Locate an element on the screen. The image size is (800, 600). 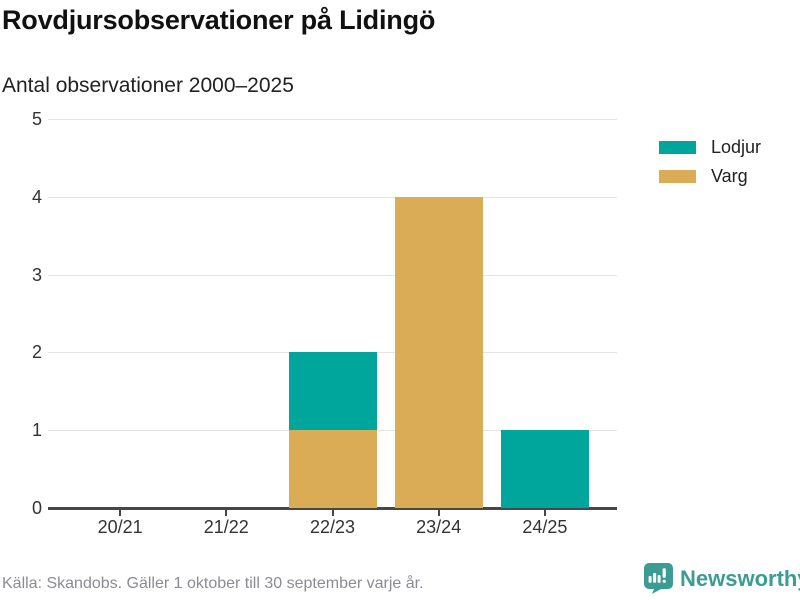
x-axis-tick-label: 24/25 is located at coordinates (545, 527).